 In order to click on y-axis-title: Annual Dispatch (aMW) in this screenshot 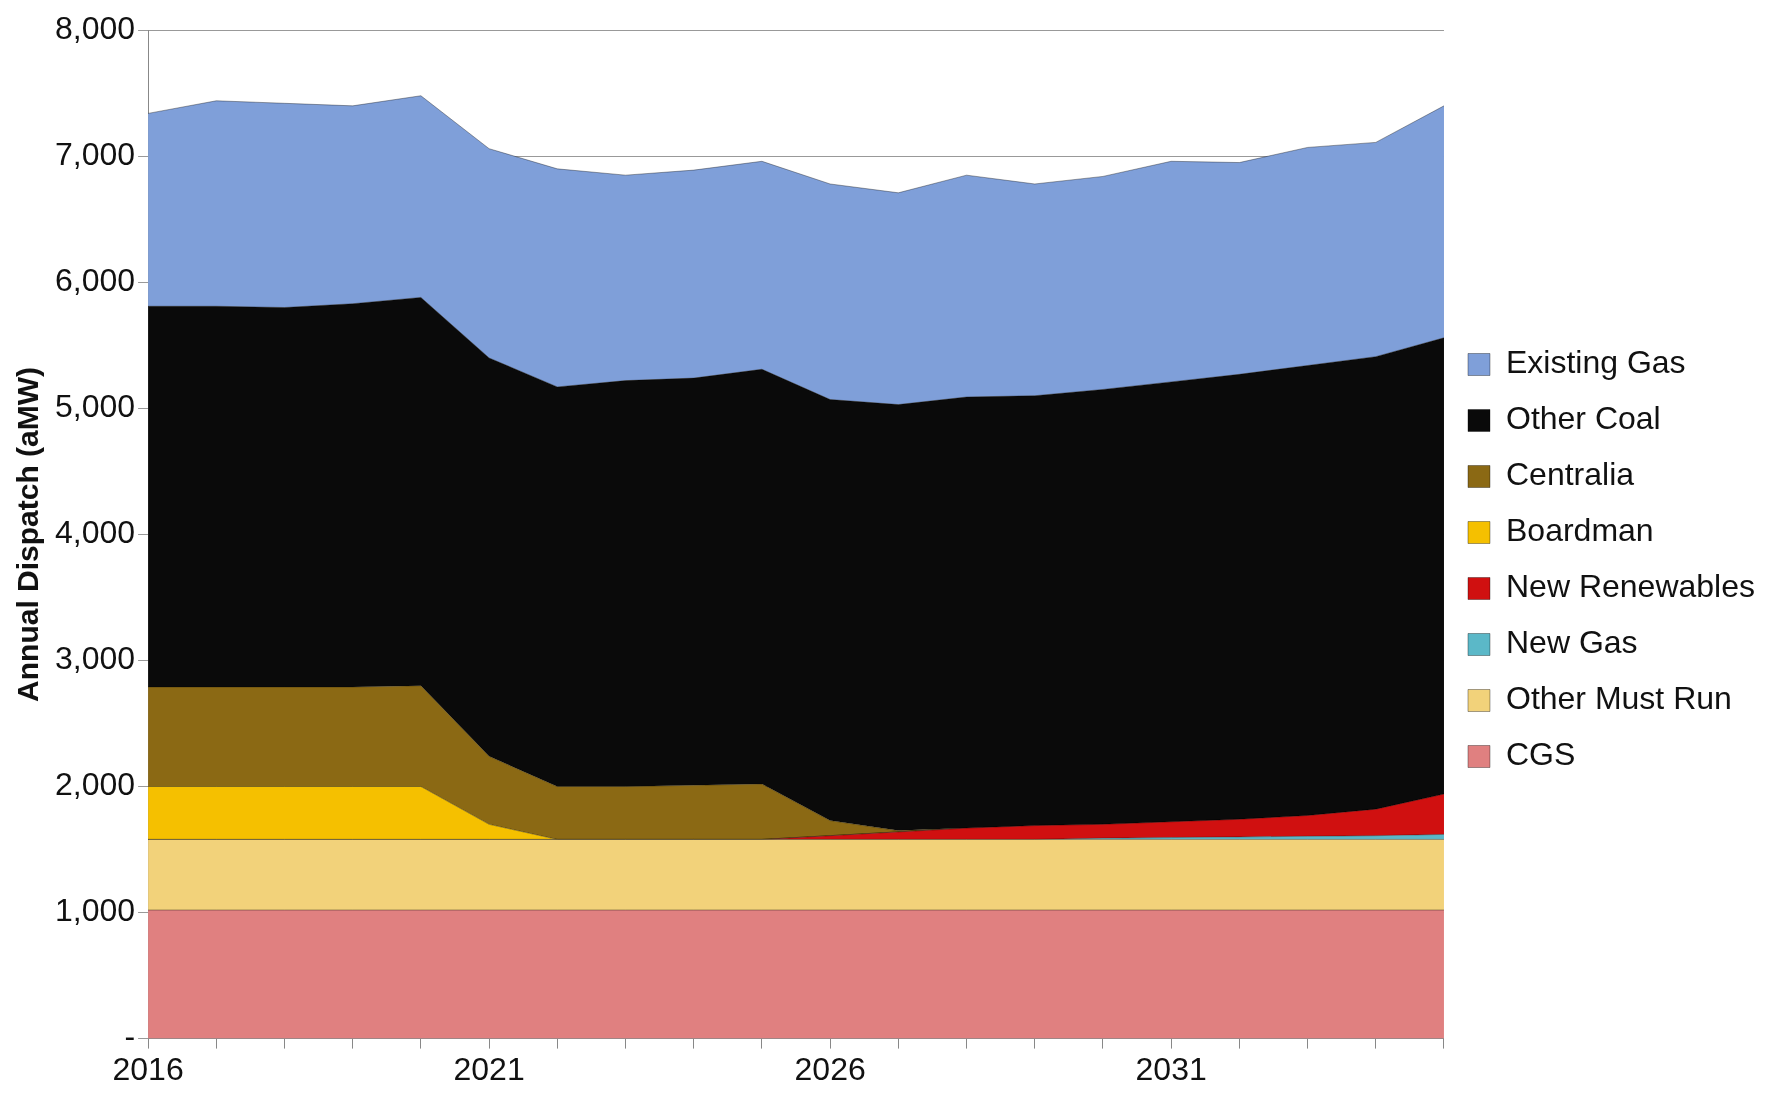, I will do `click(28, 534)`.